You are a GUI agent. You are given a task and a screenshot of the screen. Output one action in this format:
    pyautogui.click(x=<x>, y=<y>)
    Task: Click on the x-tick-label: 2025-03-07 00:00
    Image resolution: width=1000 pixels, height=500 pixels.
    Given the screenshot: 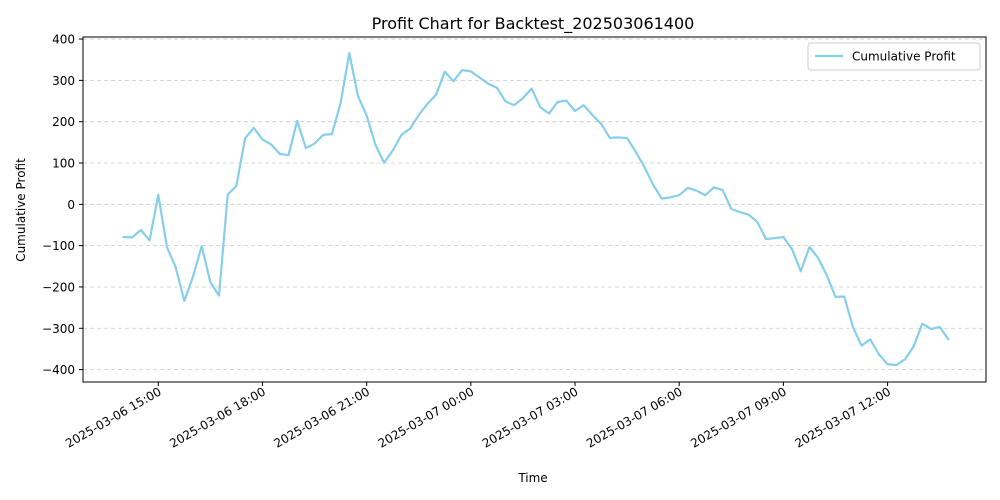 What is the action you would take?
    pyautogui.click(x=426, y=417)
    